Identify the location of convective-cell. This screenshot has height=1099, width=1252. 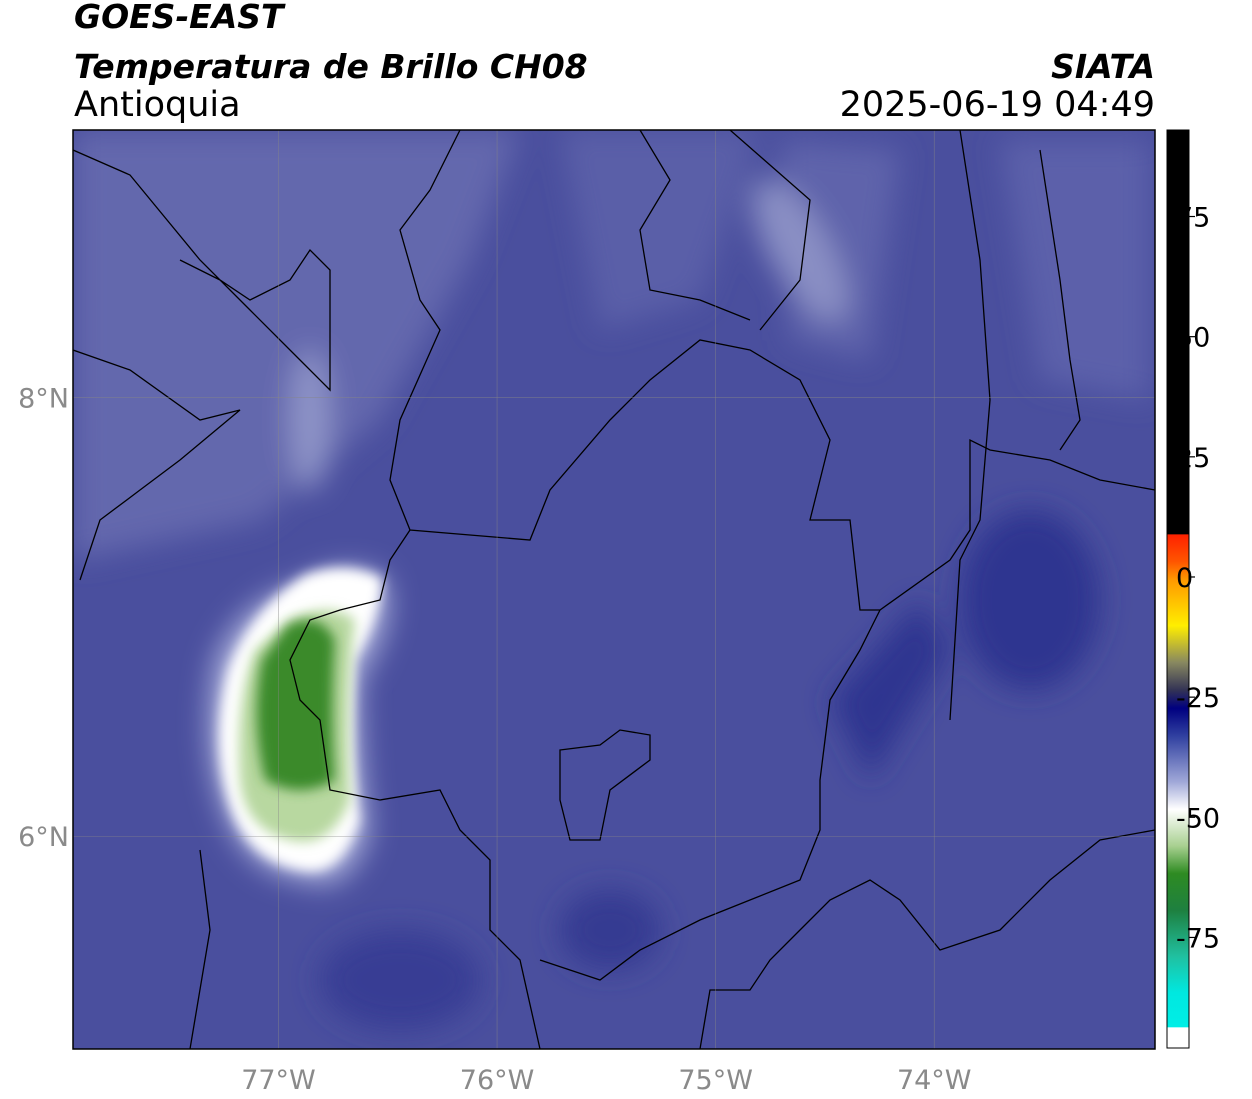
(299, 726).